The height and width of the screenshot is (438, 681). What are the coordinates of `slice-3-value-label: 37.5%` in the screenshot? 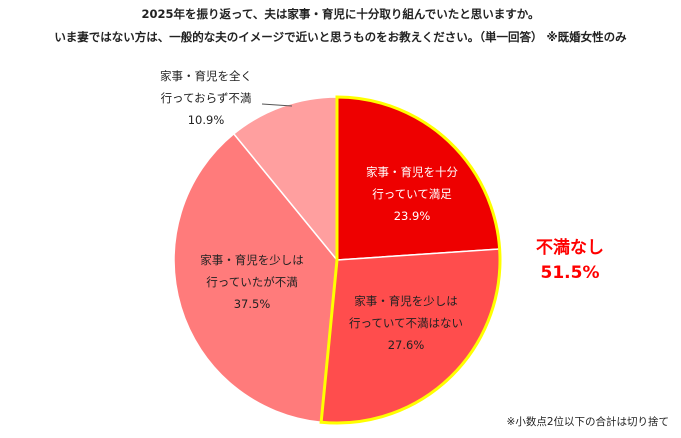 It's located at (252, 304).